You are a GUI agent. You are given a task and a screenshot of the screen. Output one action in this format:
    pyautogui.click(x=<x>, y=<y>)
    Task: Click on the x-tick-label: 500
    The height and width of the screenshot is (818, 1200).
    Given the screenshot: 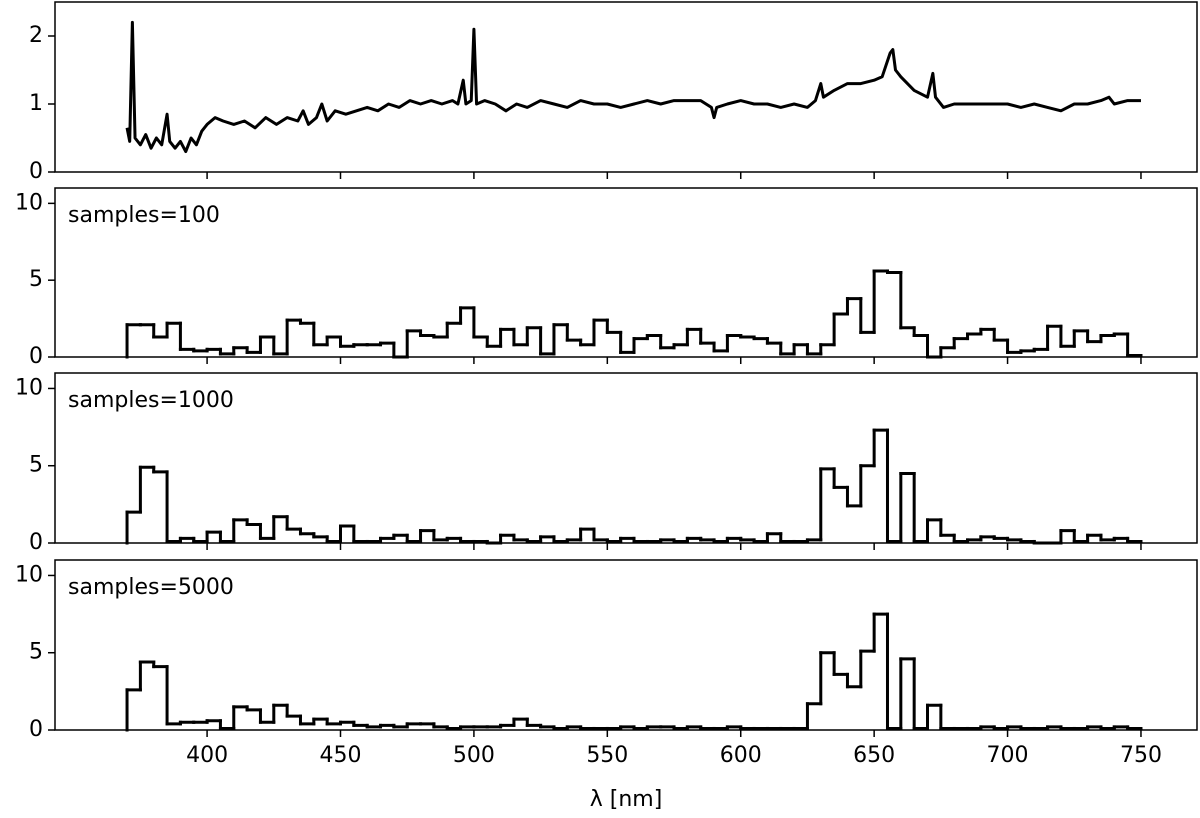 What is the action you would take?
    pyautogui.click(x=474, y=755)
    